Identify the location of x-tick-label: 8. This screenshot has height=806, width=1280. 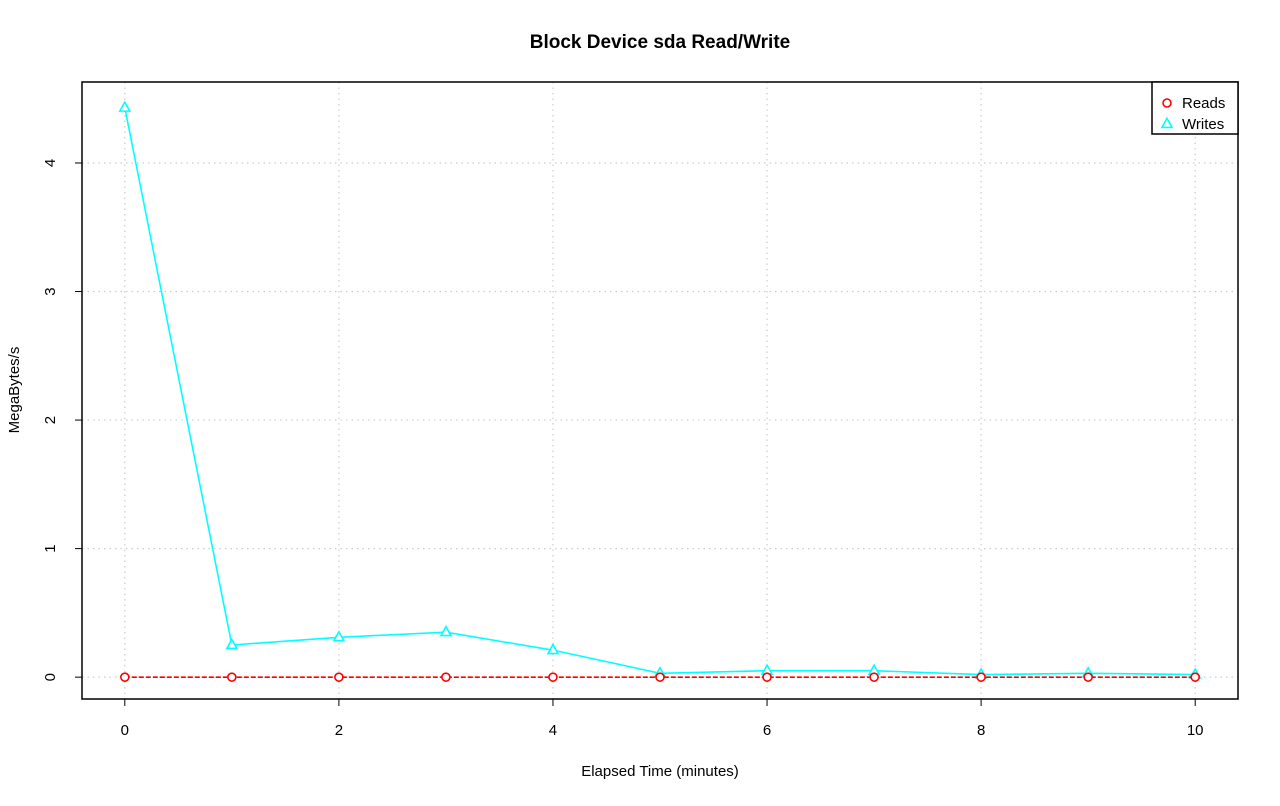
(981, 730).